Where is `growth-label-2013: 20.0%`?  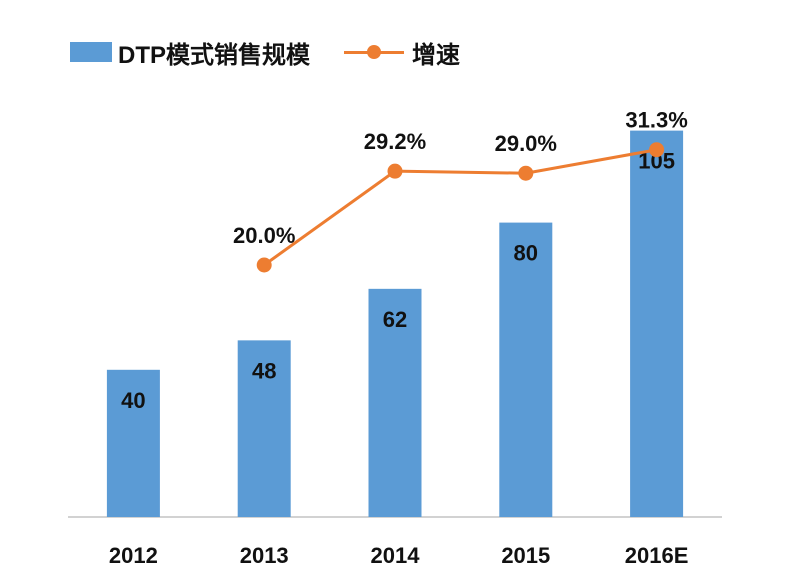
growth-label-2013: 20.0% is located at coordinates (264, 235).